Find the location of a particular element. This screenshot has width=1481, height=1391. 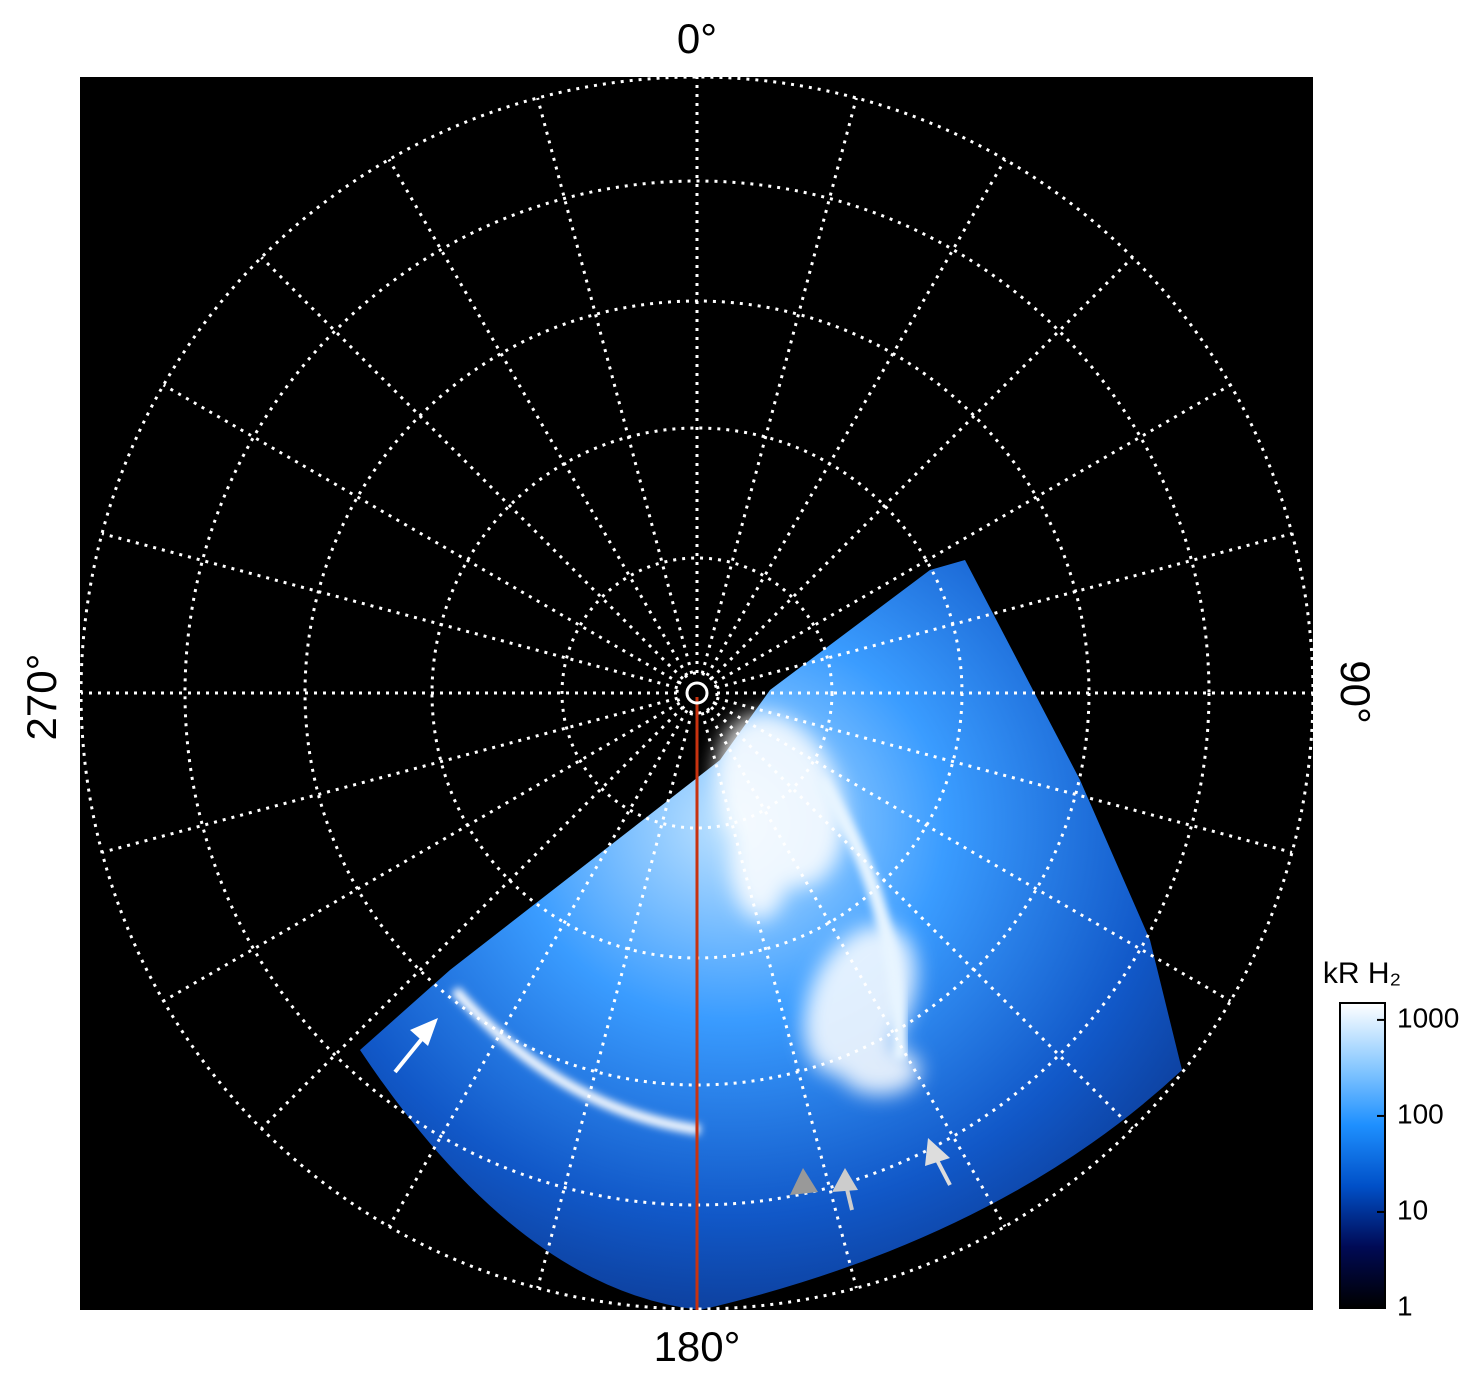

angle-label-top: 0° is located at coordinates (697, 38).